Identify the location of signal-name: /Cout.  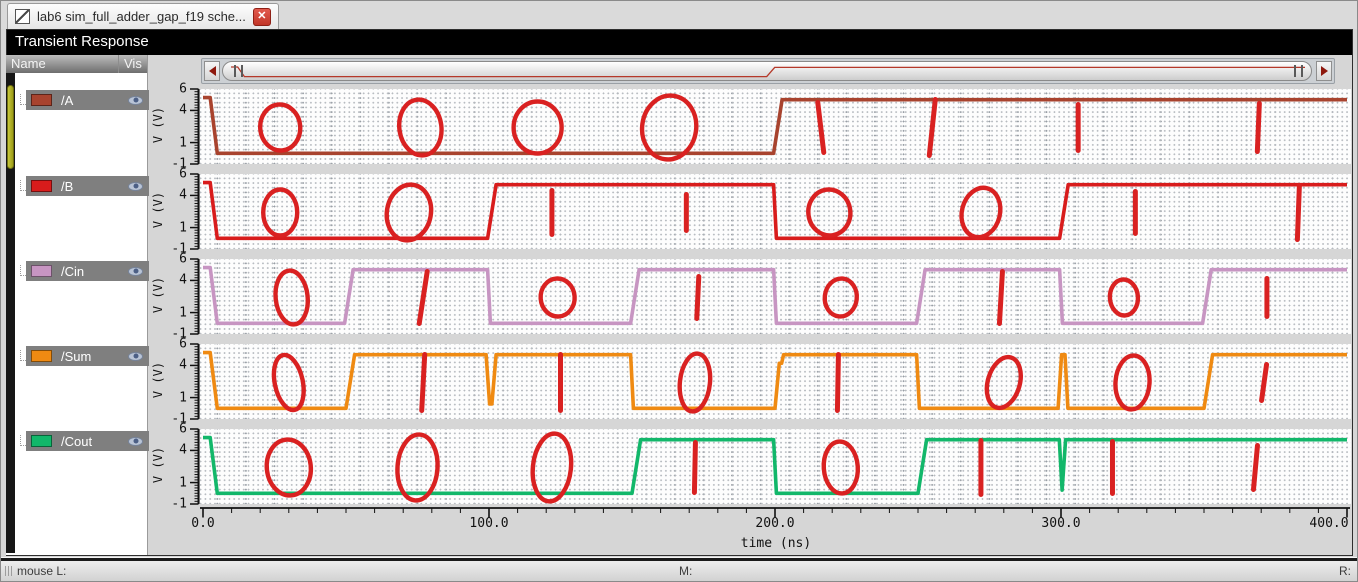
(77, 441).